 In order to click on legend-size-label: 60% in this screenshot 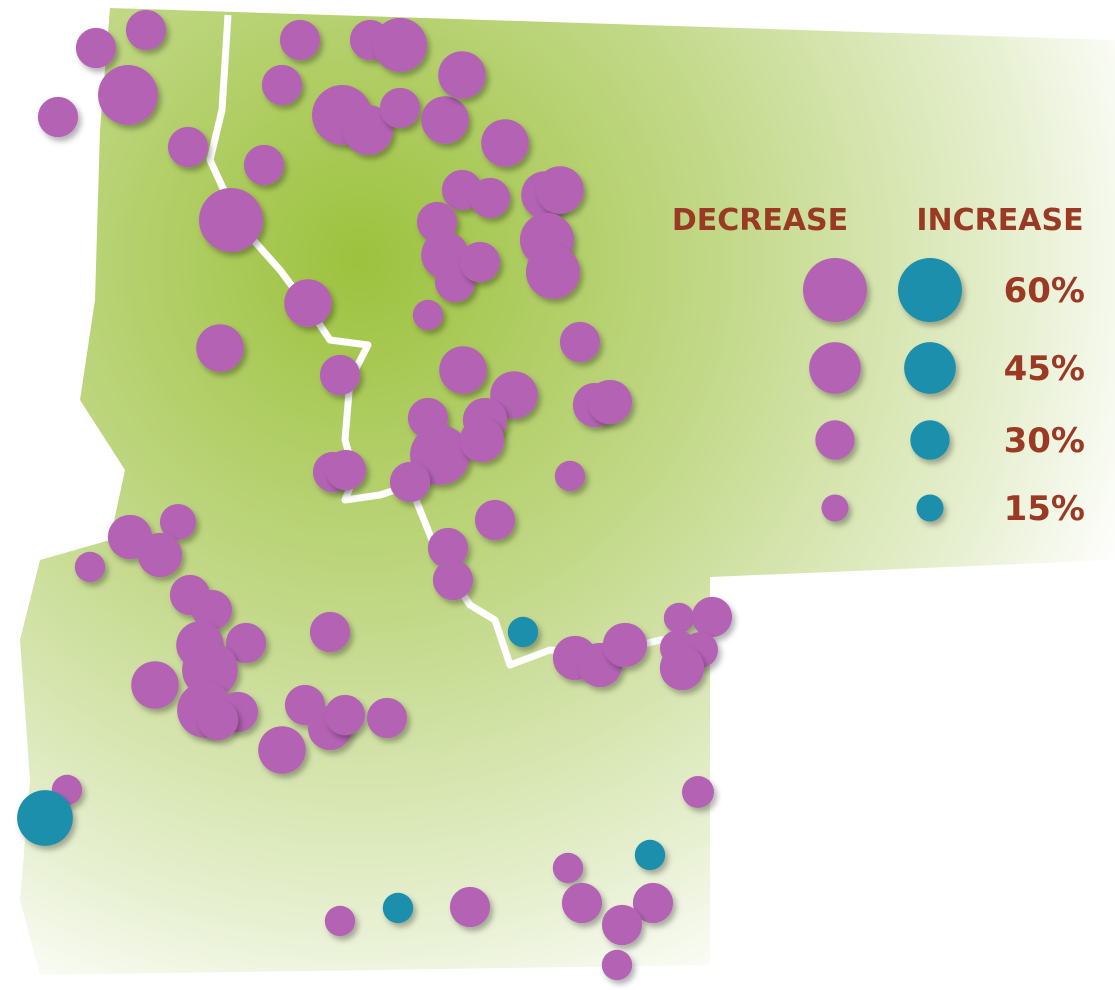, I will do `click(1044, 291)`.